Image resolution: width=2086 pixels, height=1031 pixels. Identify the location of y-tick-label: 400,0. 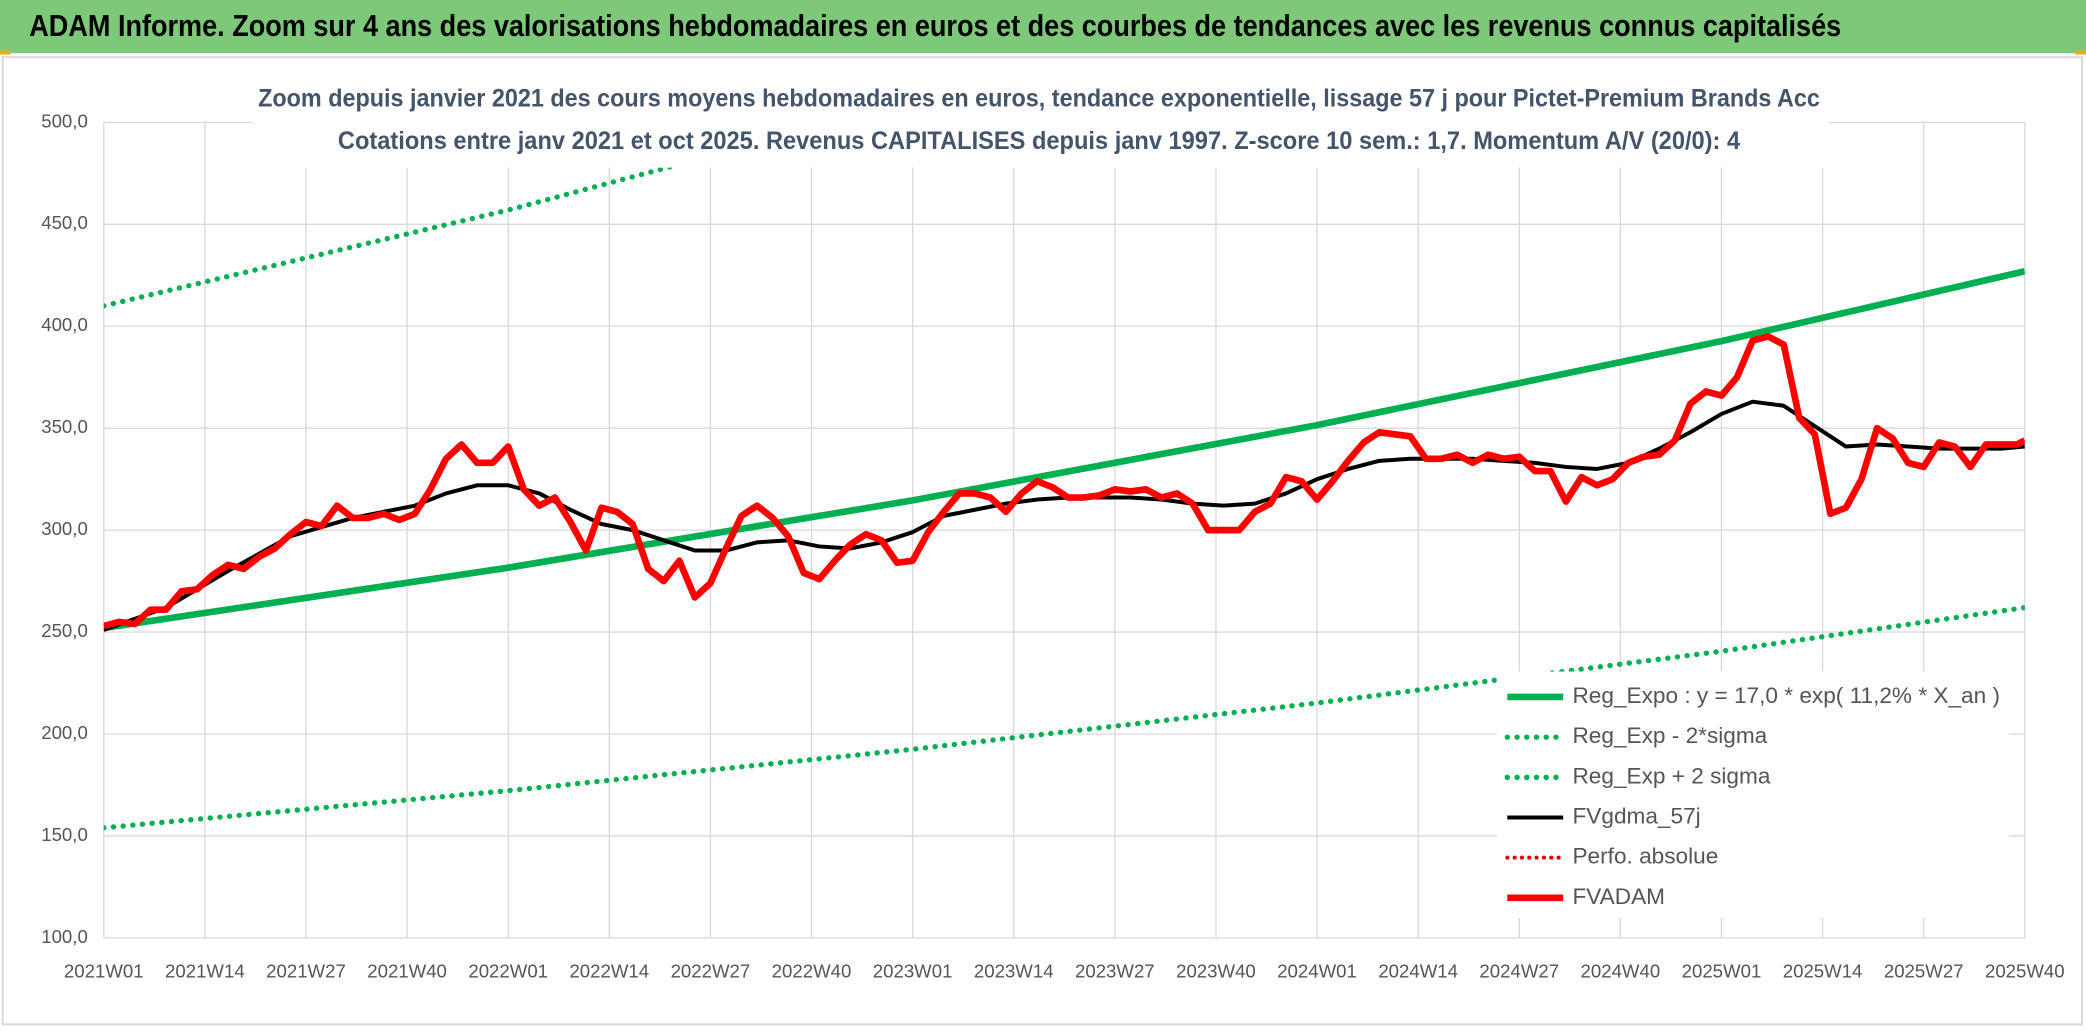
(64, 324).